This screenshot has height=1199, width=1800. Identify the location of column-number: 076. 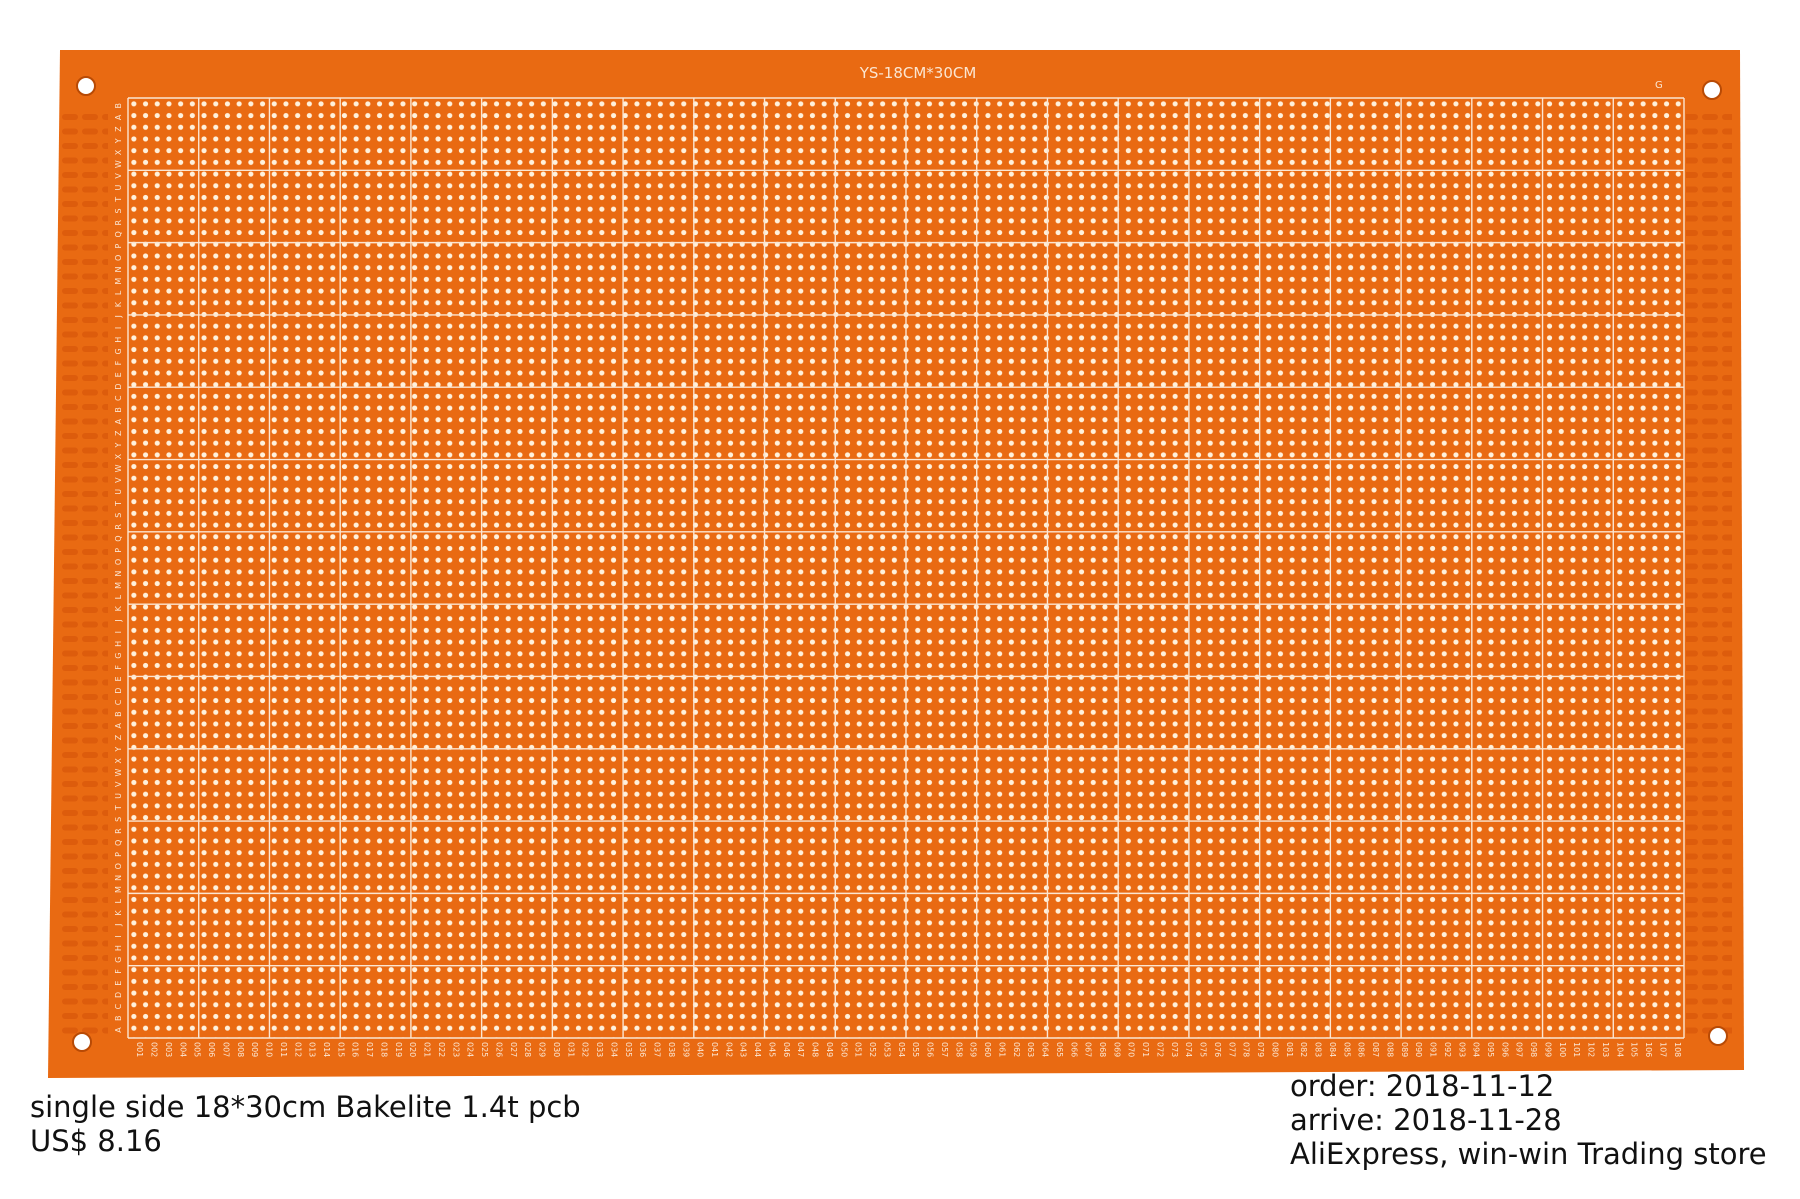
(1217, 1049).